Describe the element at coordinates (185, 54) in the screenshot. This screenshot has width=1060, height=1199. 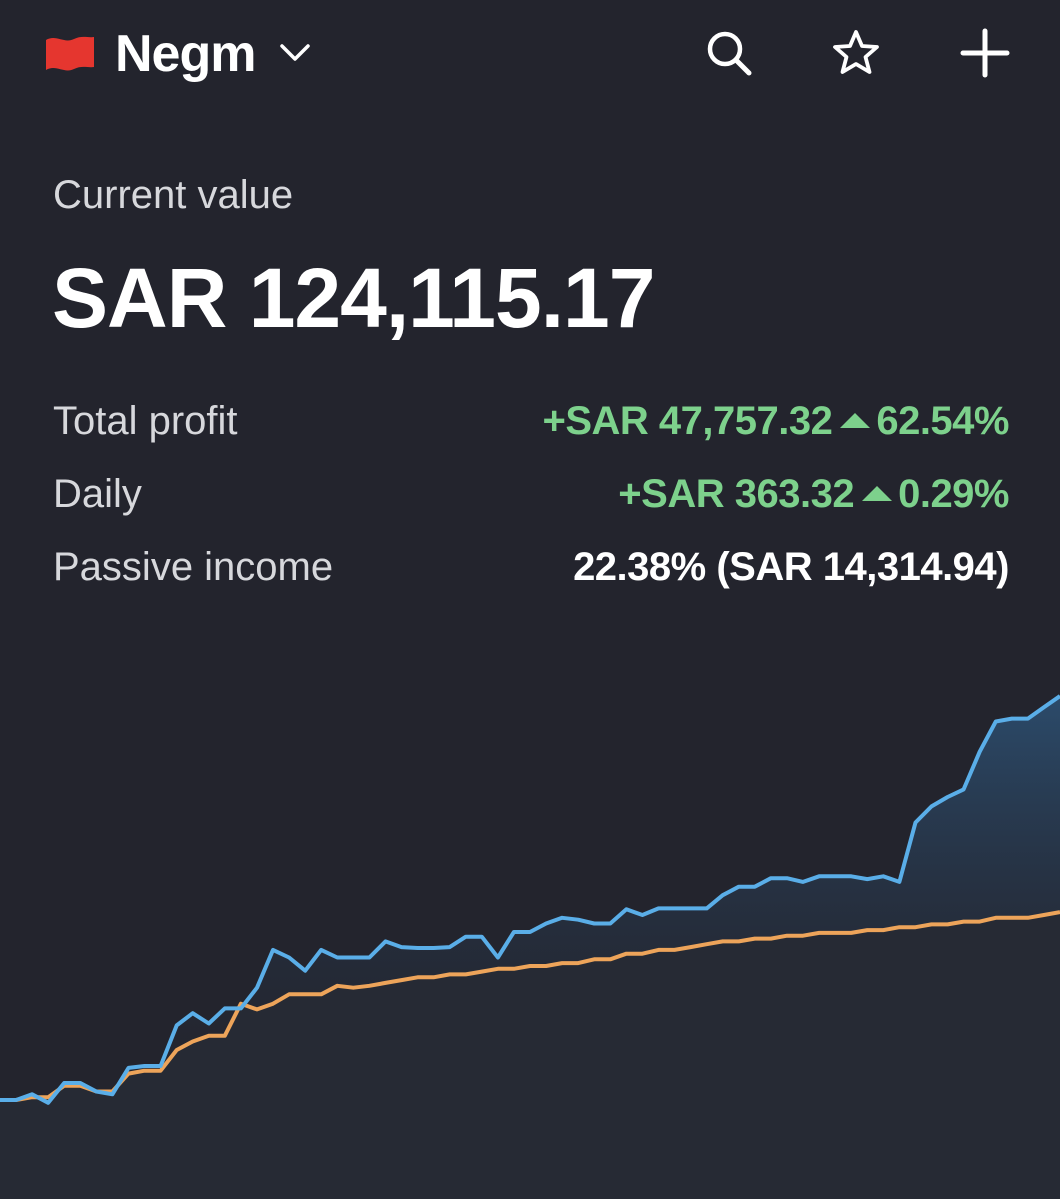
I see `portfolio-name: Negm` at that location.